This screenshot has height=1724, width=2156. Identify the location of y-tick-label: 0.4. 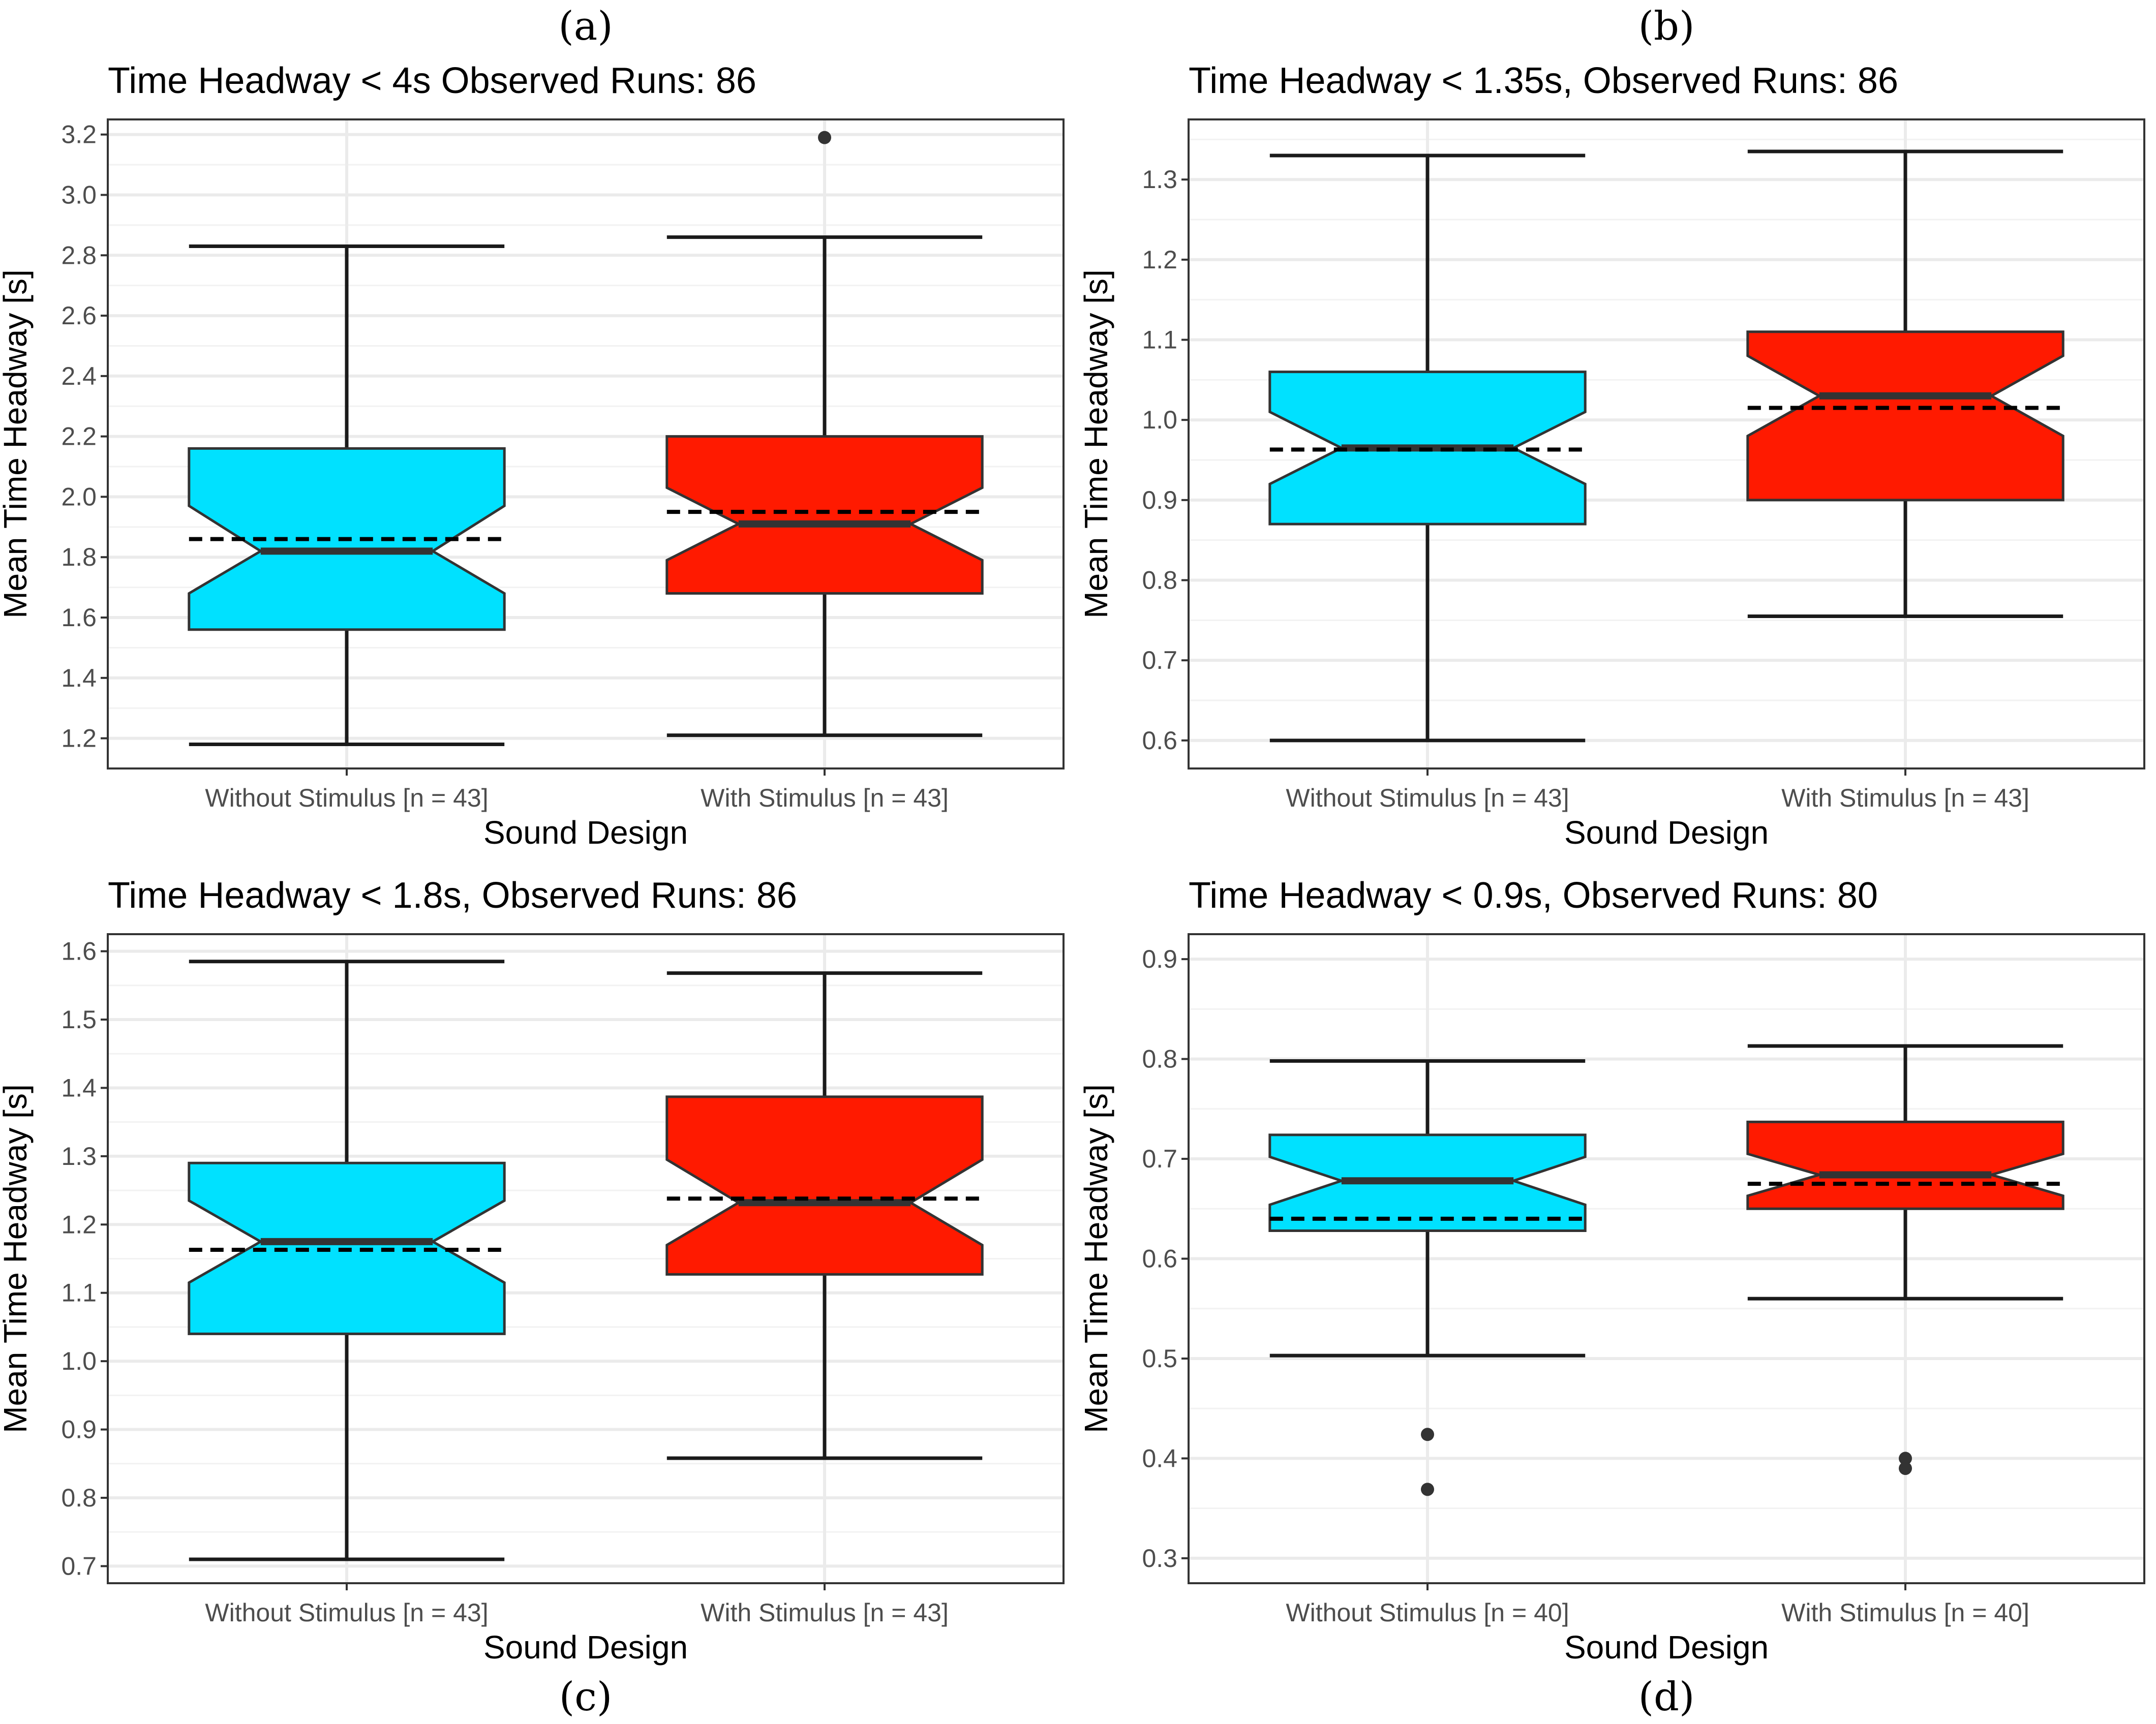
(1159, 1458).